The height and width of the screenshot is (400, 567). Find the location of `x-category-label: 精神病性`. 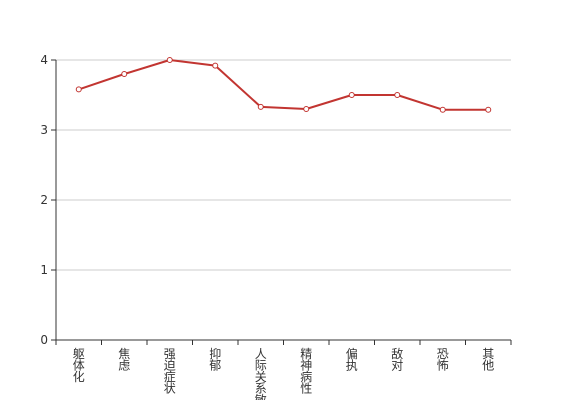

x-category-label: 精神病性 is located at coordinates (306, 371).